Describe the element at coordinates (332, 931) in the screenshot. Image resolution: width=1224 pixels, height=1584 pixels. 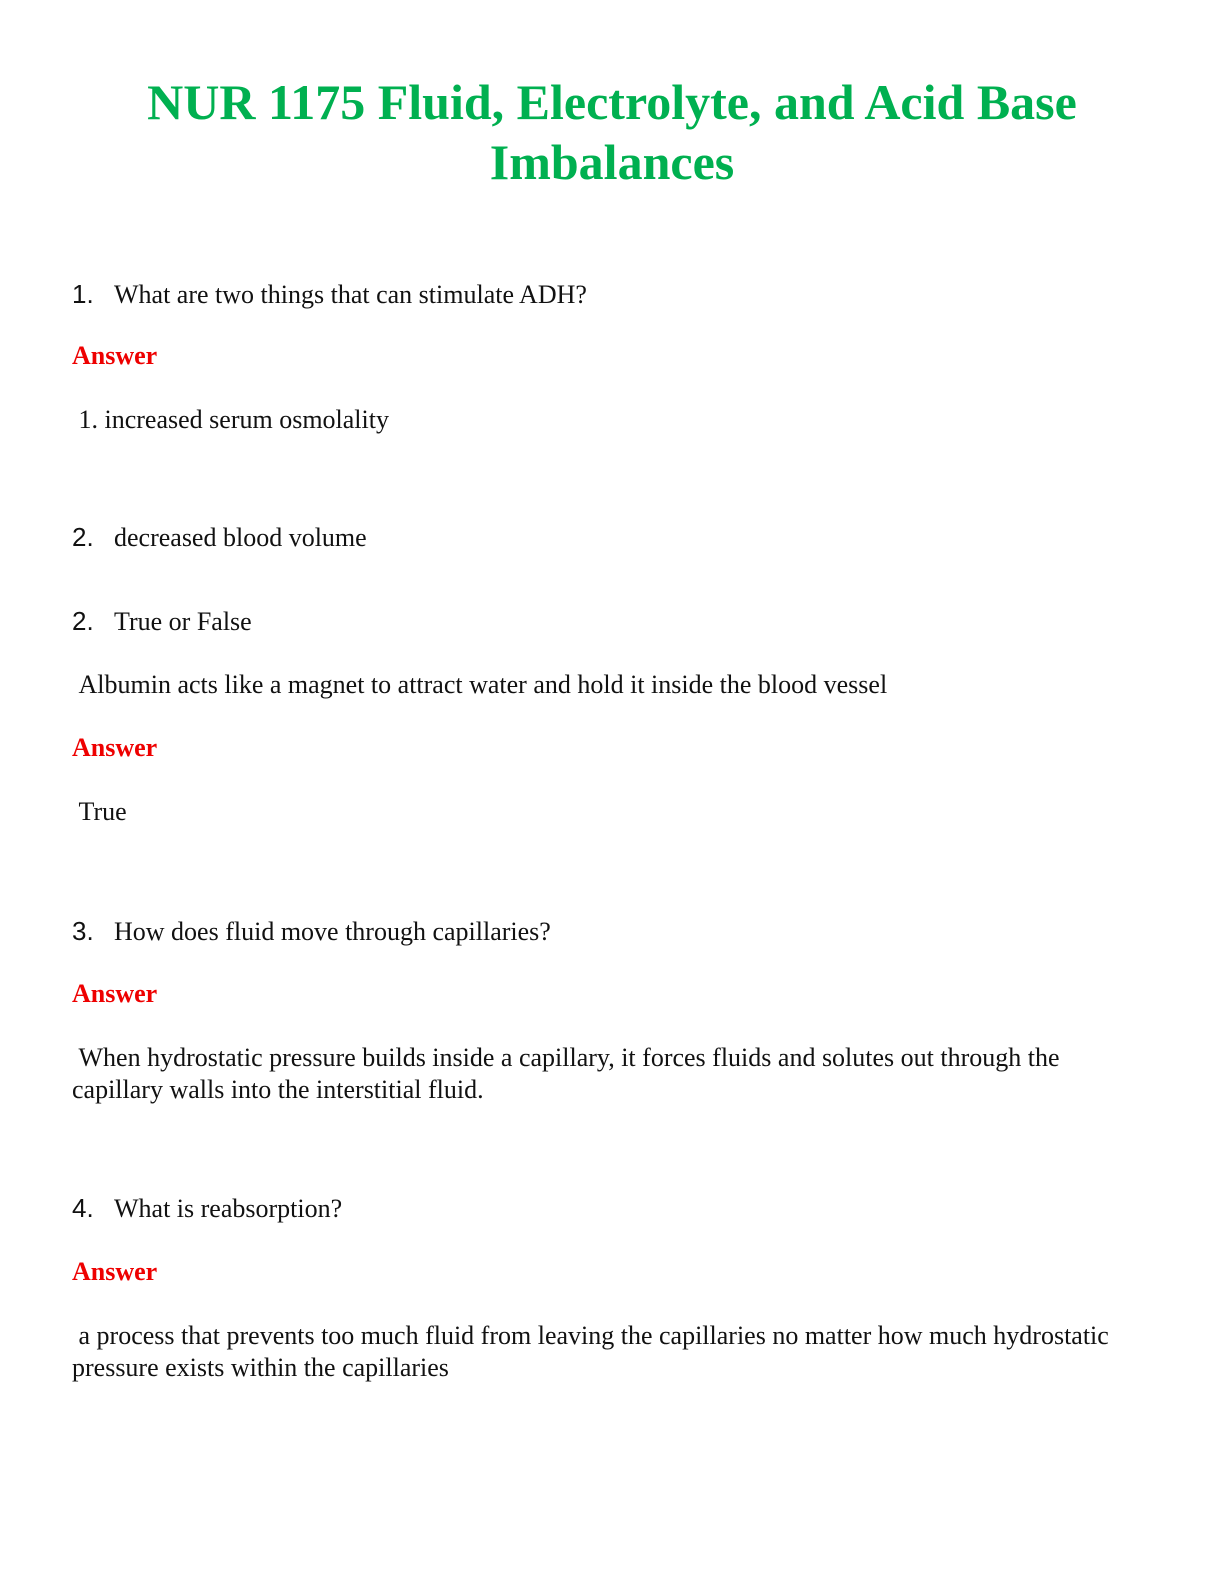
I see `item-text: How does fluid move through capillaries?` at that location.